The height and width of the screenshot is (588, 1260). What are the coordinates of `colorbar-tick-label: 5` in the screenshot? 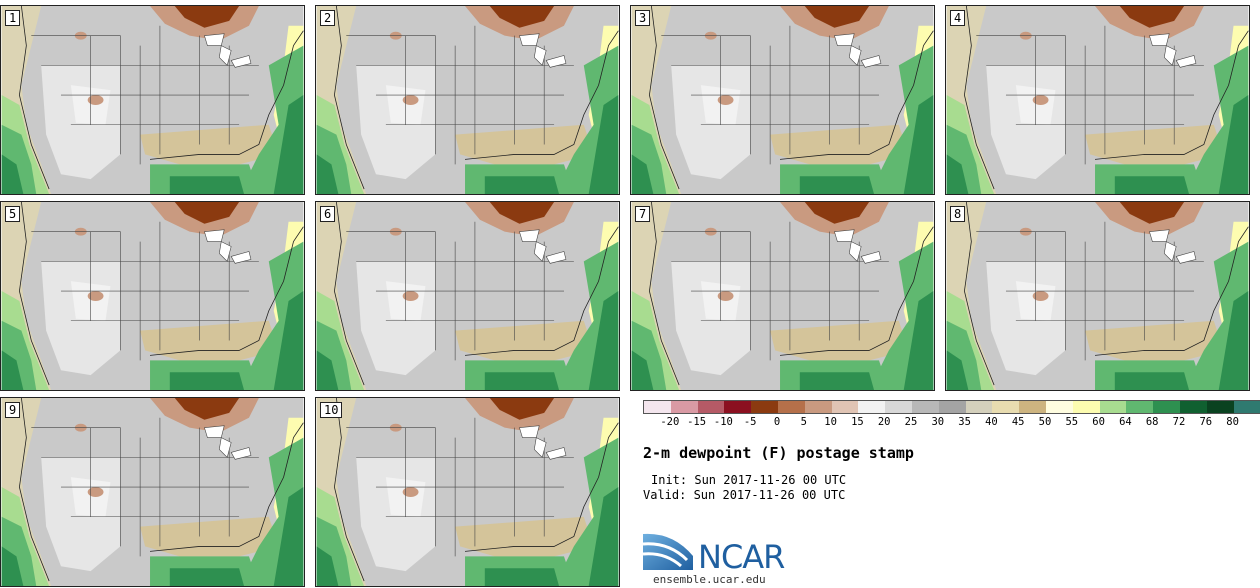 It's located at (803, 422).